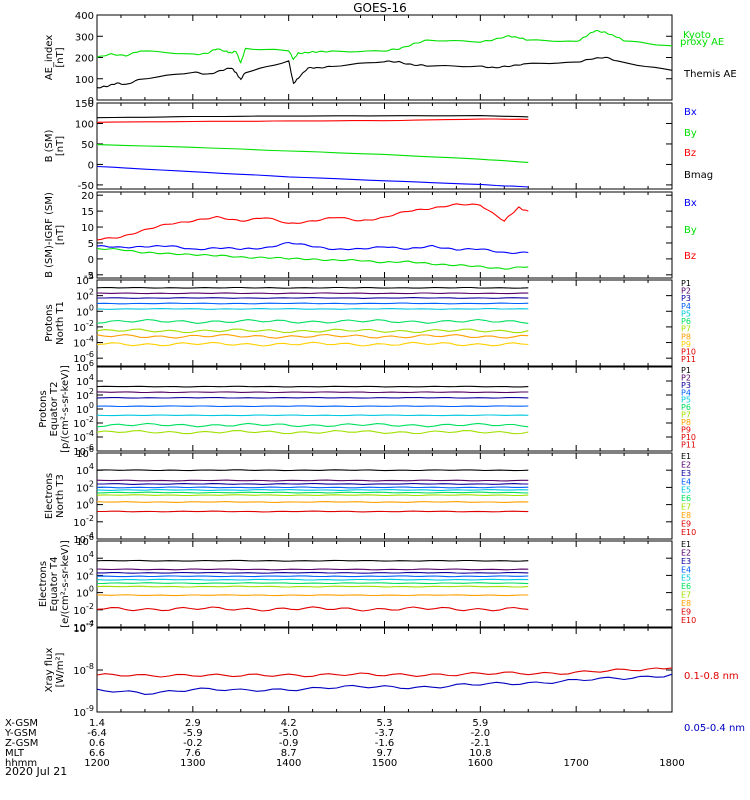  I want to click on y-axis-label: AE_index, so click(49, 58).